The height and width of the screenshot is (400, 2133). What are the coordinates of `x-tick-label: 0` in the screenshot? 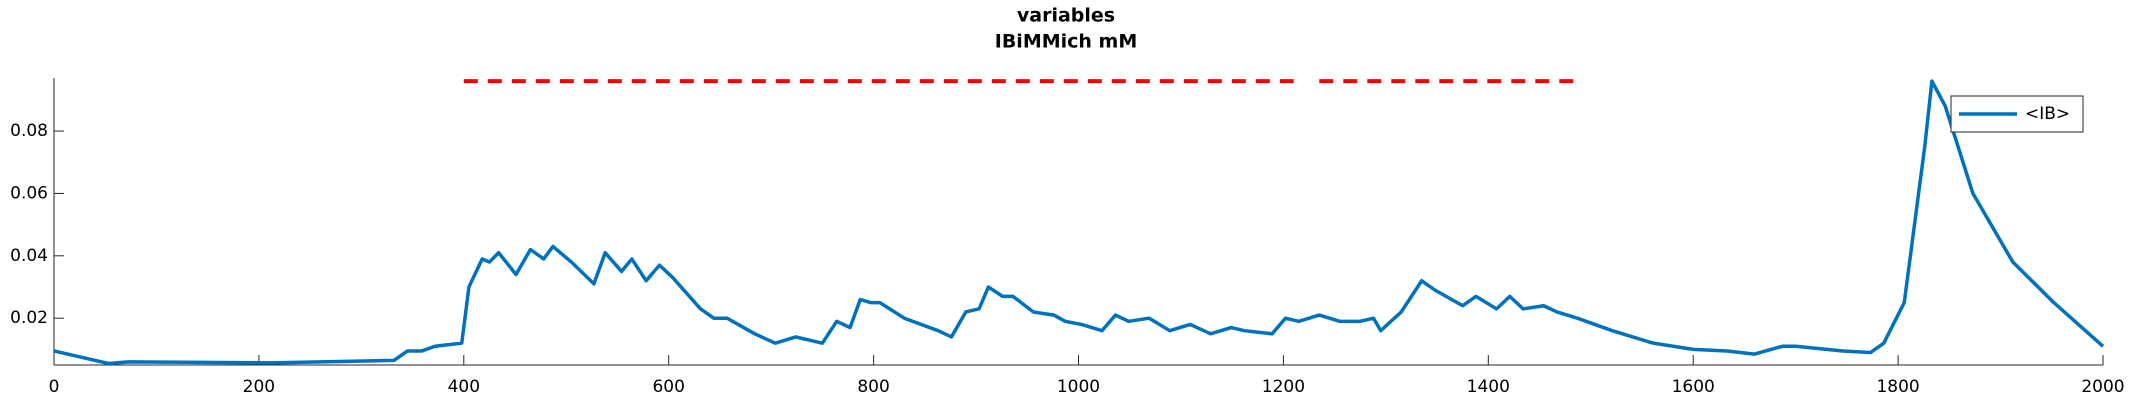 It's located at (54, 387).